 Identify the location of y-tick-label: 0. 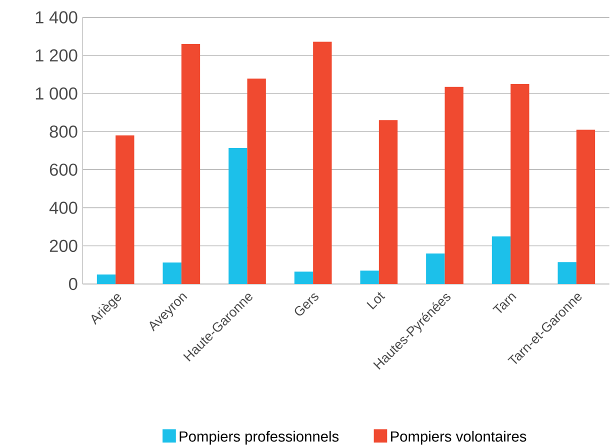
(73, 284).